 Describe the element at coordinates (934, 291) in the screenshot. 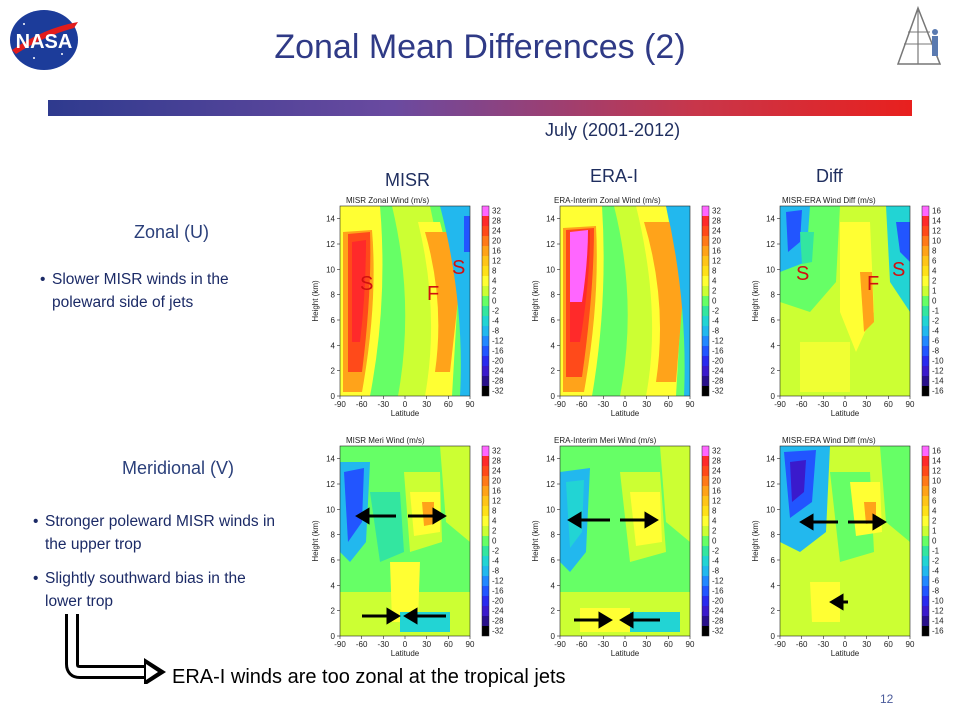

I see `colorbar-label: 1` at that location.